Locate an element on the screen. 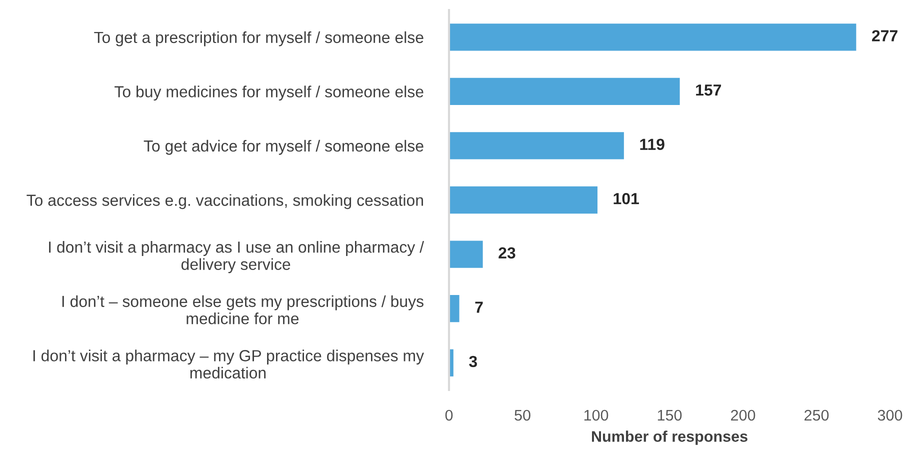 This screenshot has width=907, height=456. data-label: 3 is located at coordinates (473, 362).